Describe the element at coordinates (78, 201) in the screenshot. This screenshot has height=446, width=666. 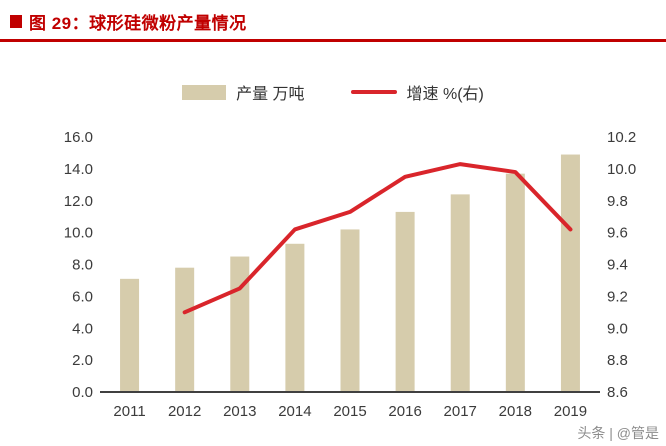
I see `left-axis-tick: 12.0` at that location.